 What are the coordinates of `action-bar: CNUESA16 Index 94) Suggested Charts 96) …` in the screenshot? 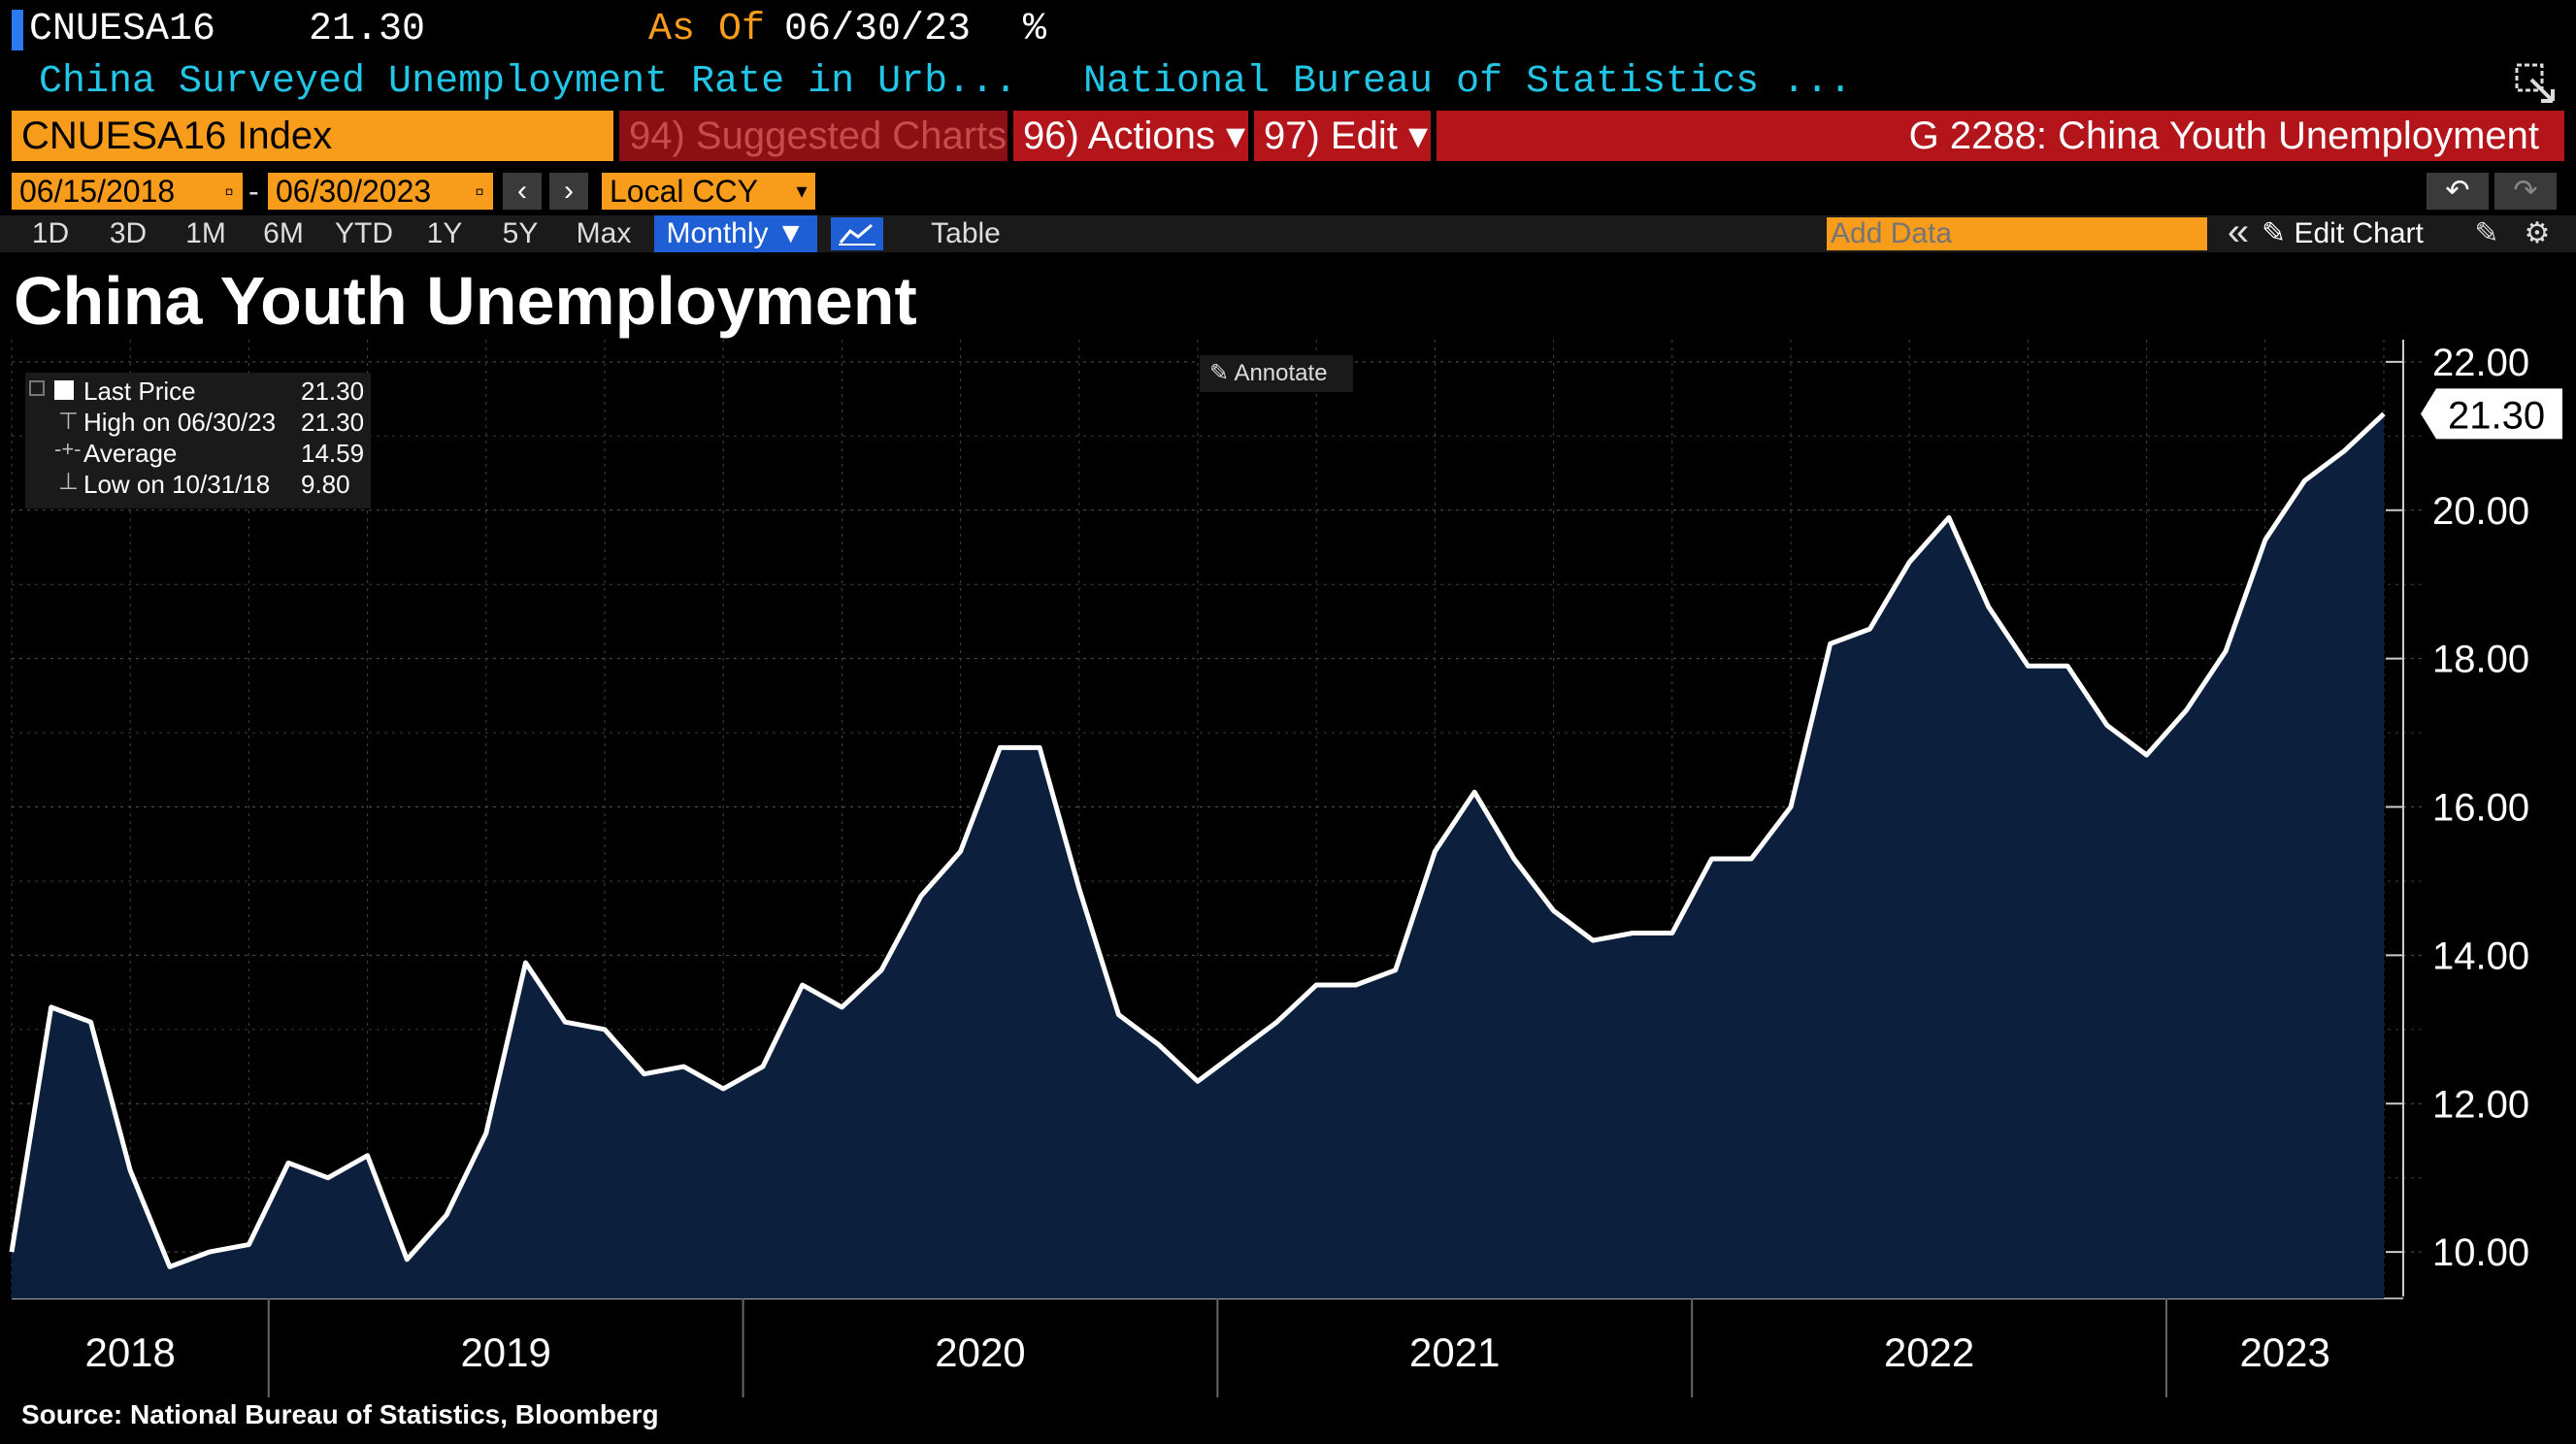 It's located at (1288, 136).